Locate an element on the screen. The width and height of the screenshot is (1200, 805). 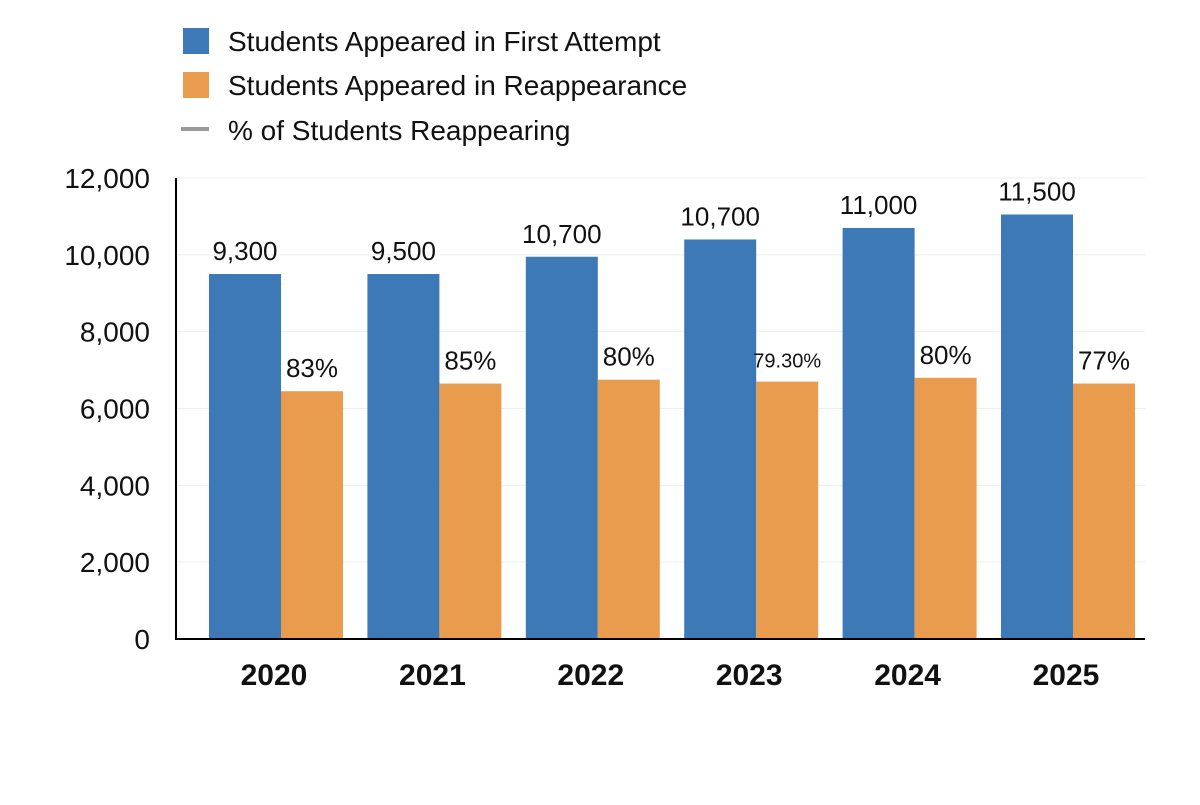
legend-label-percent-reappearing: % of Students Reappearing is located at coordinates (399, 130).